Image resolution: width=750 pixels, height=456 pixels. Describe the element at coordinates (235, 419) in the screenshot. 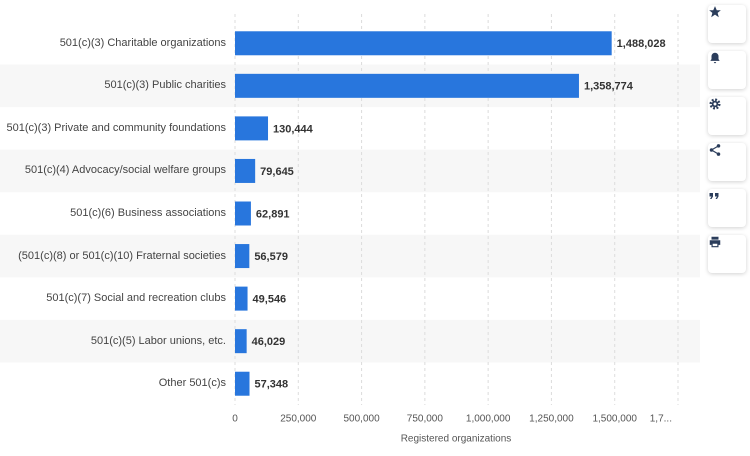

I see `x-tick-label: 0` at that location.